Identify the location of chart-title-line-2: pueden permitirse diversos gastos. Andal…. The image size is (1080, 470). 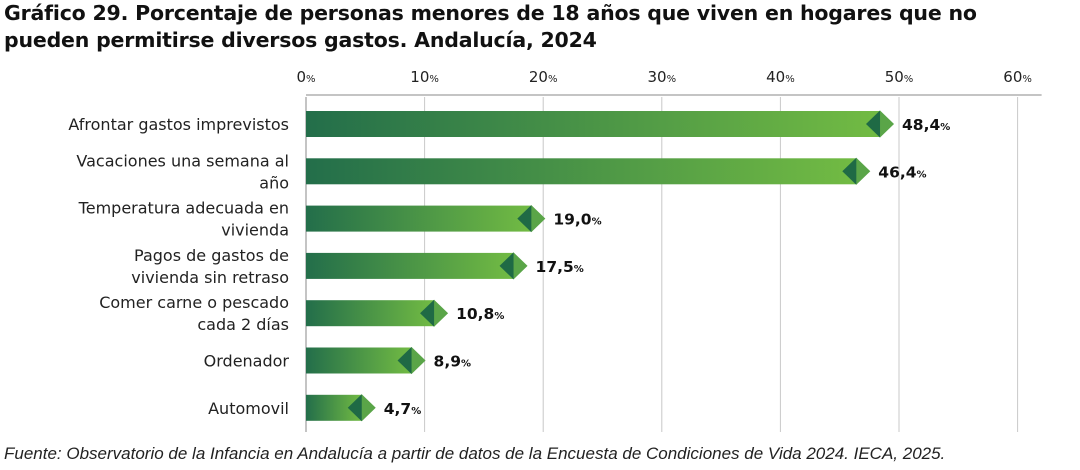
(300, 40).